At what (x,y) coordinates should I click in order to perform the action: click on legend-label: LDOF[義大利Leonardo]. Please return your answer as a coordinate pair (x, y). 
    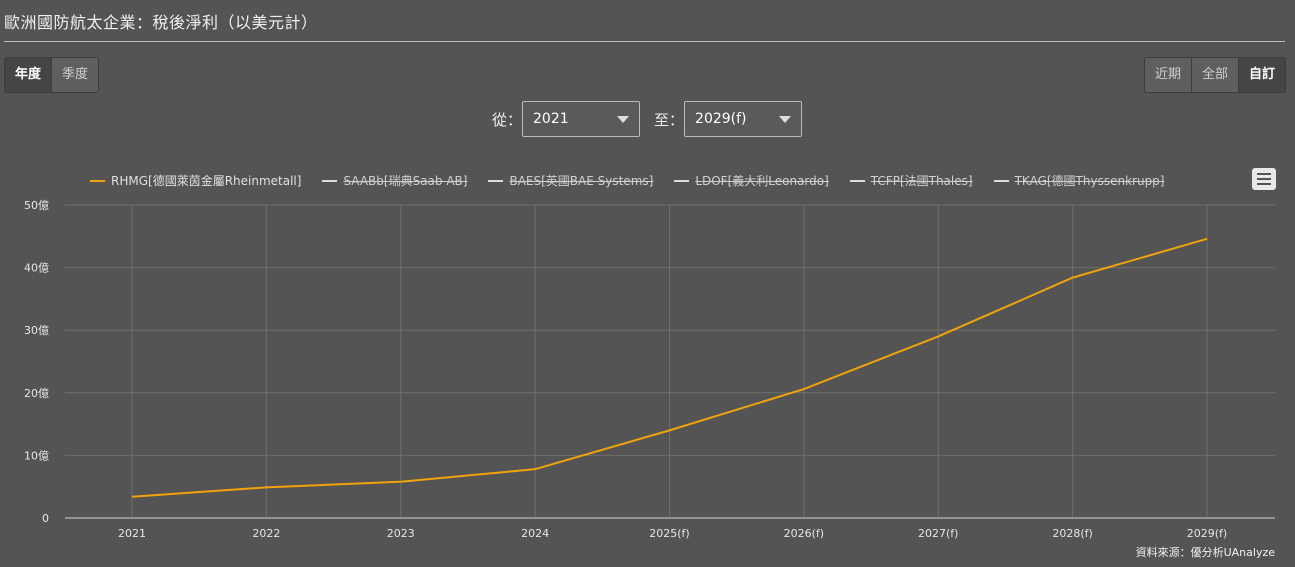
    Looking at the image, I should click on (762, 181).